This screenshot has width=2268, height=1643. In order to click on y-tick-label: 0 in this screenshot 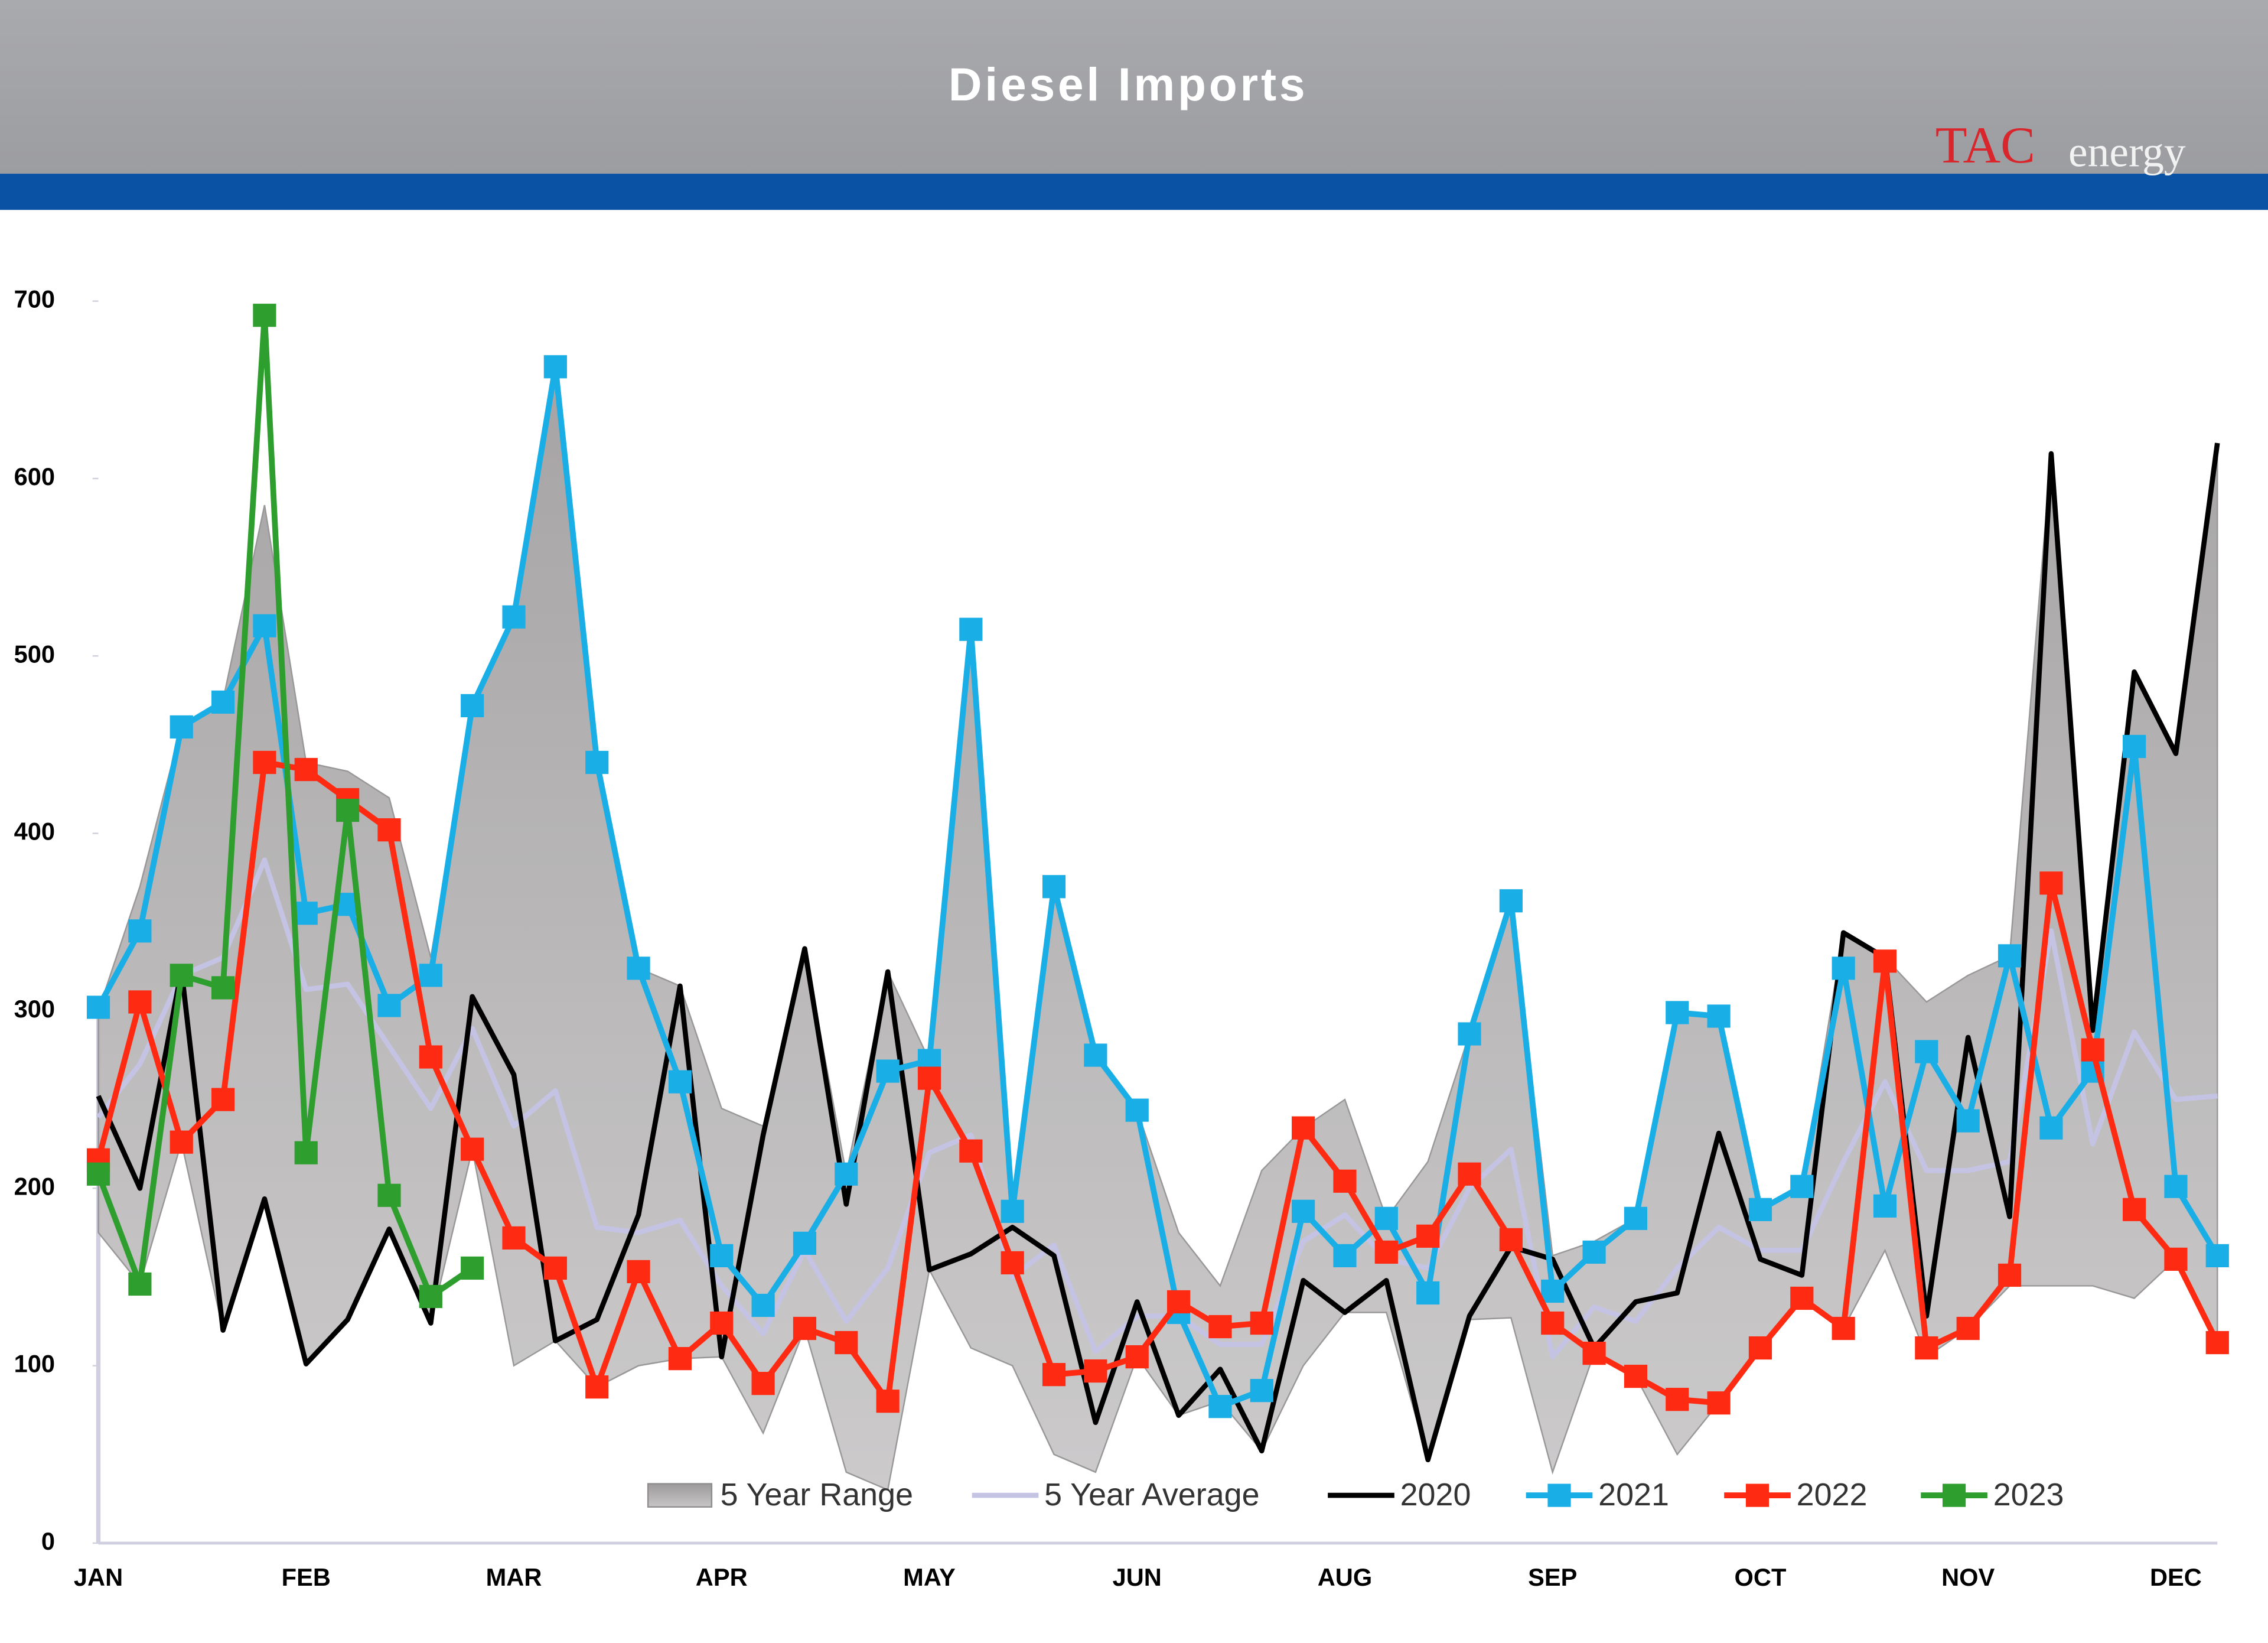, I will do `click(48, 1541)`.